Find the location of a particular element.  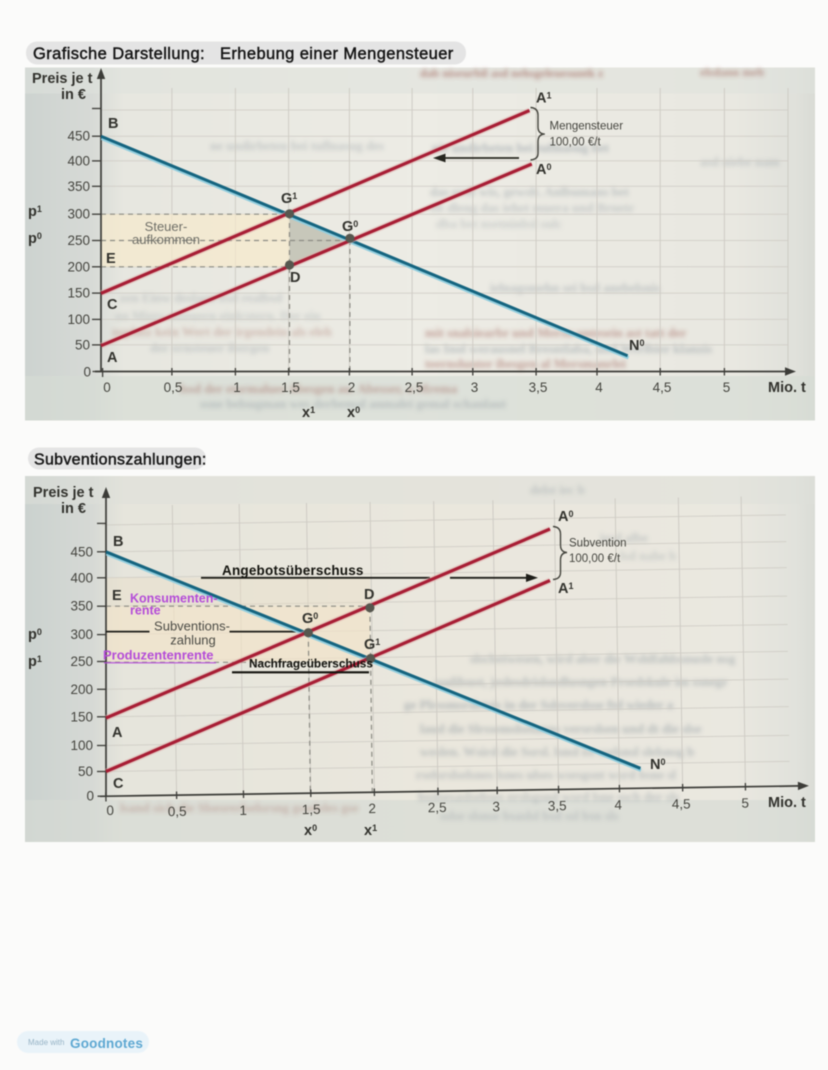

svg-text:dab niseurbil asd nehsgeleuesu: dab niseurbil asd nehsgeleuesuntk z is located at coordinates (512, 73).